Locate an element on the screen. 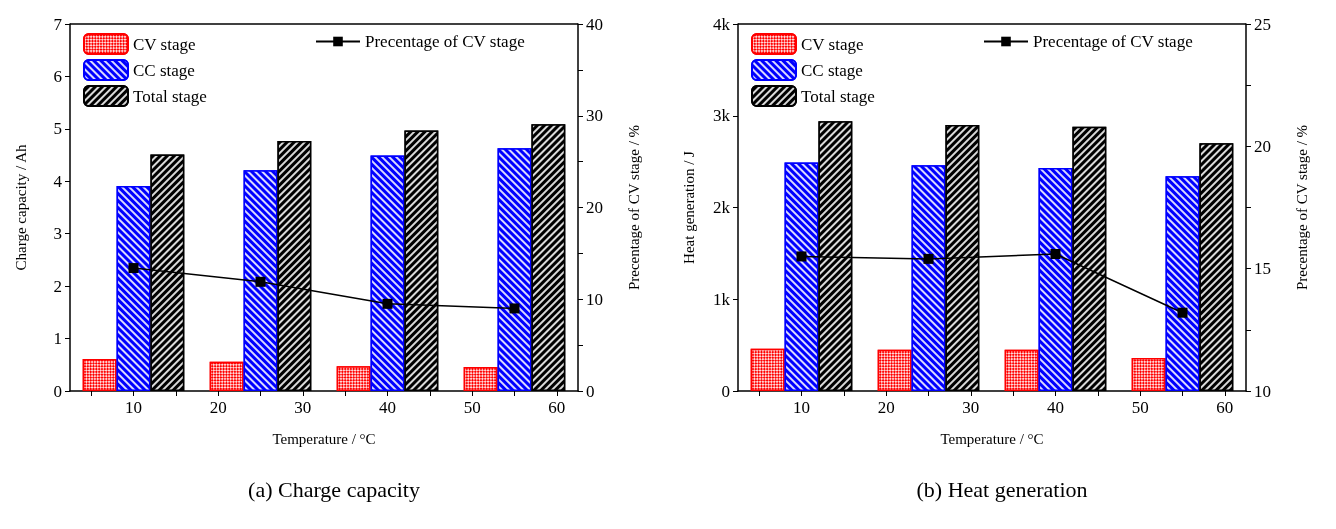 This screenshot has width=1336, height=529. y-axis-title: Heat generation / J is located at coordinates (688, 207).